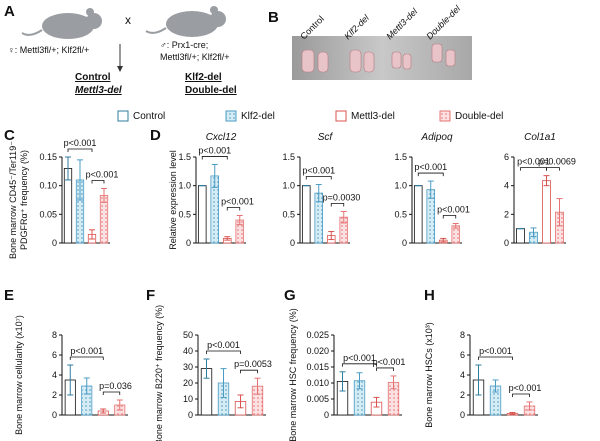  What do you see at coordinates (48, 186) in the screenshot?
I see `y-tick-label: 0.10` at bounding box center [48, 186].